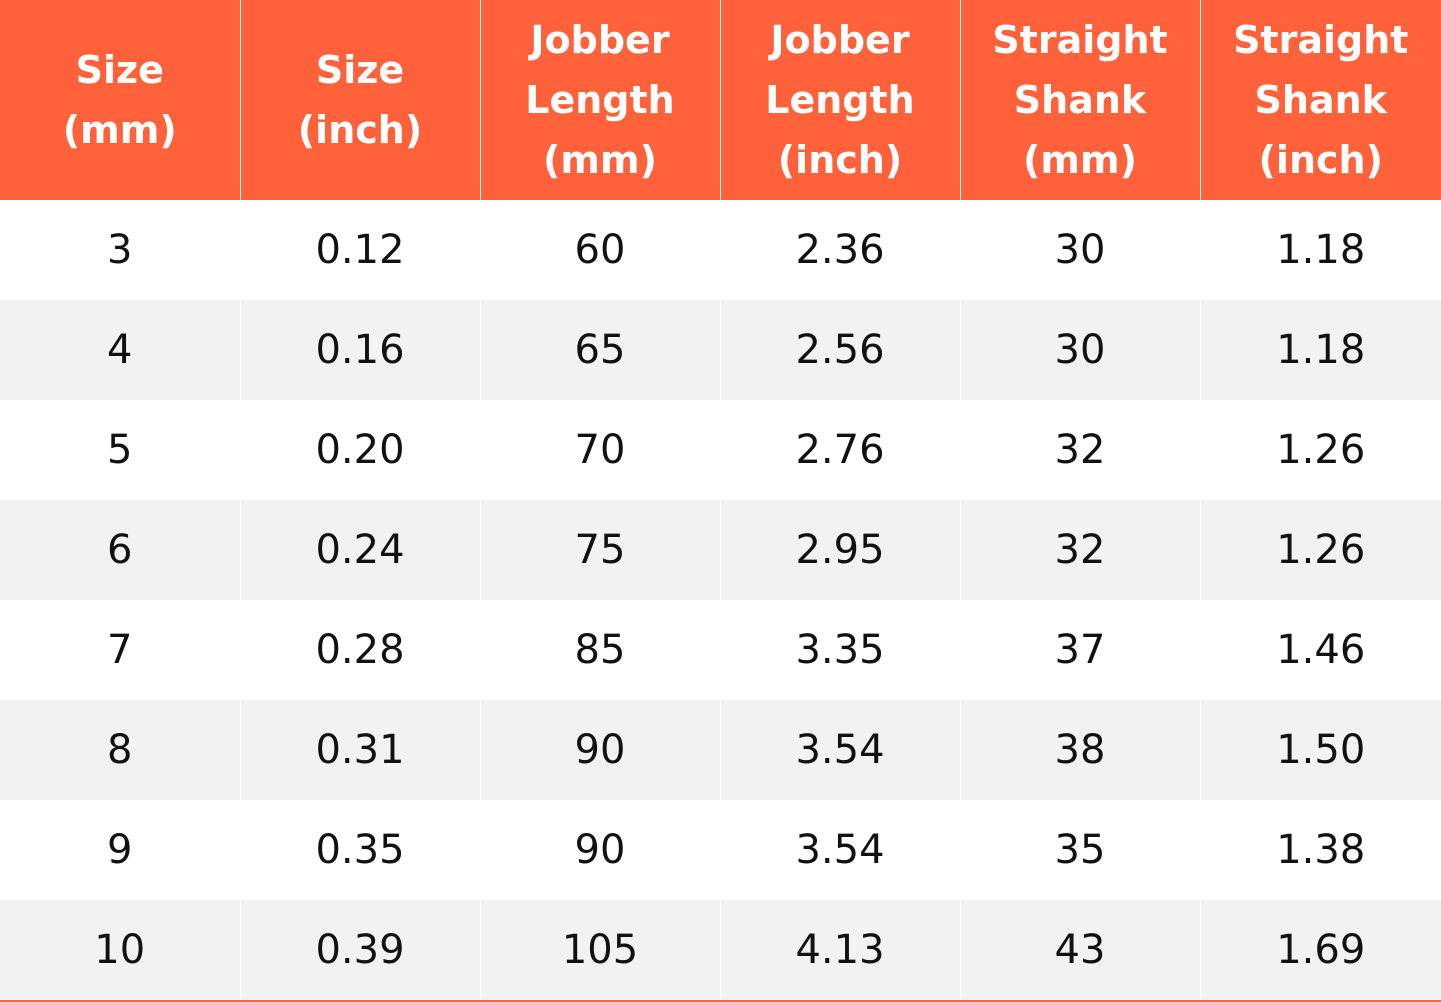 Image resolution: width=1441 pixels, height=1002 pixels. I want to click on table-cell: 37, so click(1079, 650).